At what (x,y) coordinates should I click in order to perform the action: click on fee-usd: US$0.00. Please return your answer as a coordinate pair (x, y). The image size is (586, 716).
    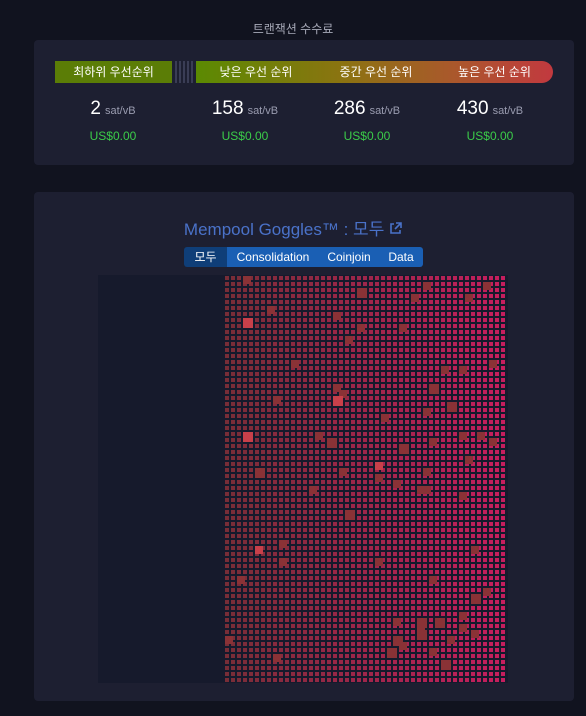
    Looking at the image, I should click on (367, 136).